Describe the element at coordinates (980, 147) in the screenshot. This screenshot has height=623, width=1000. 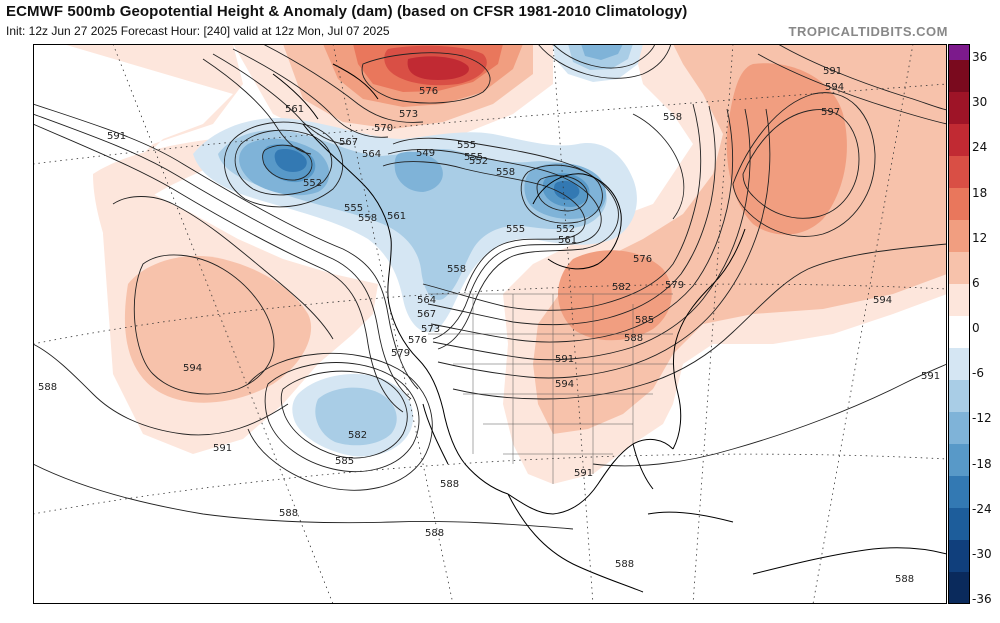
I see `colorbar-label: 24` at that location.